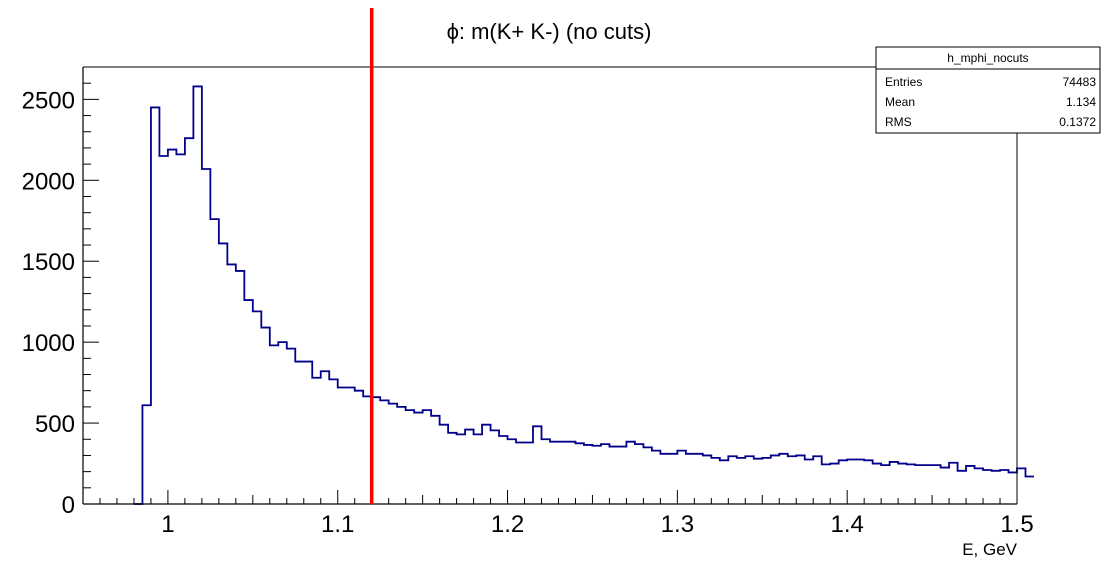  I want to click on x-tick-label: 1.1, so click(337, 524).